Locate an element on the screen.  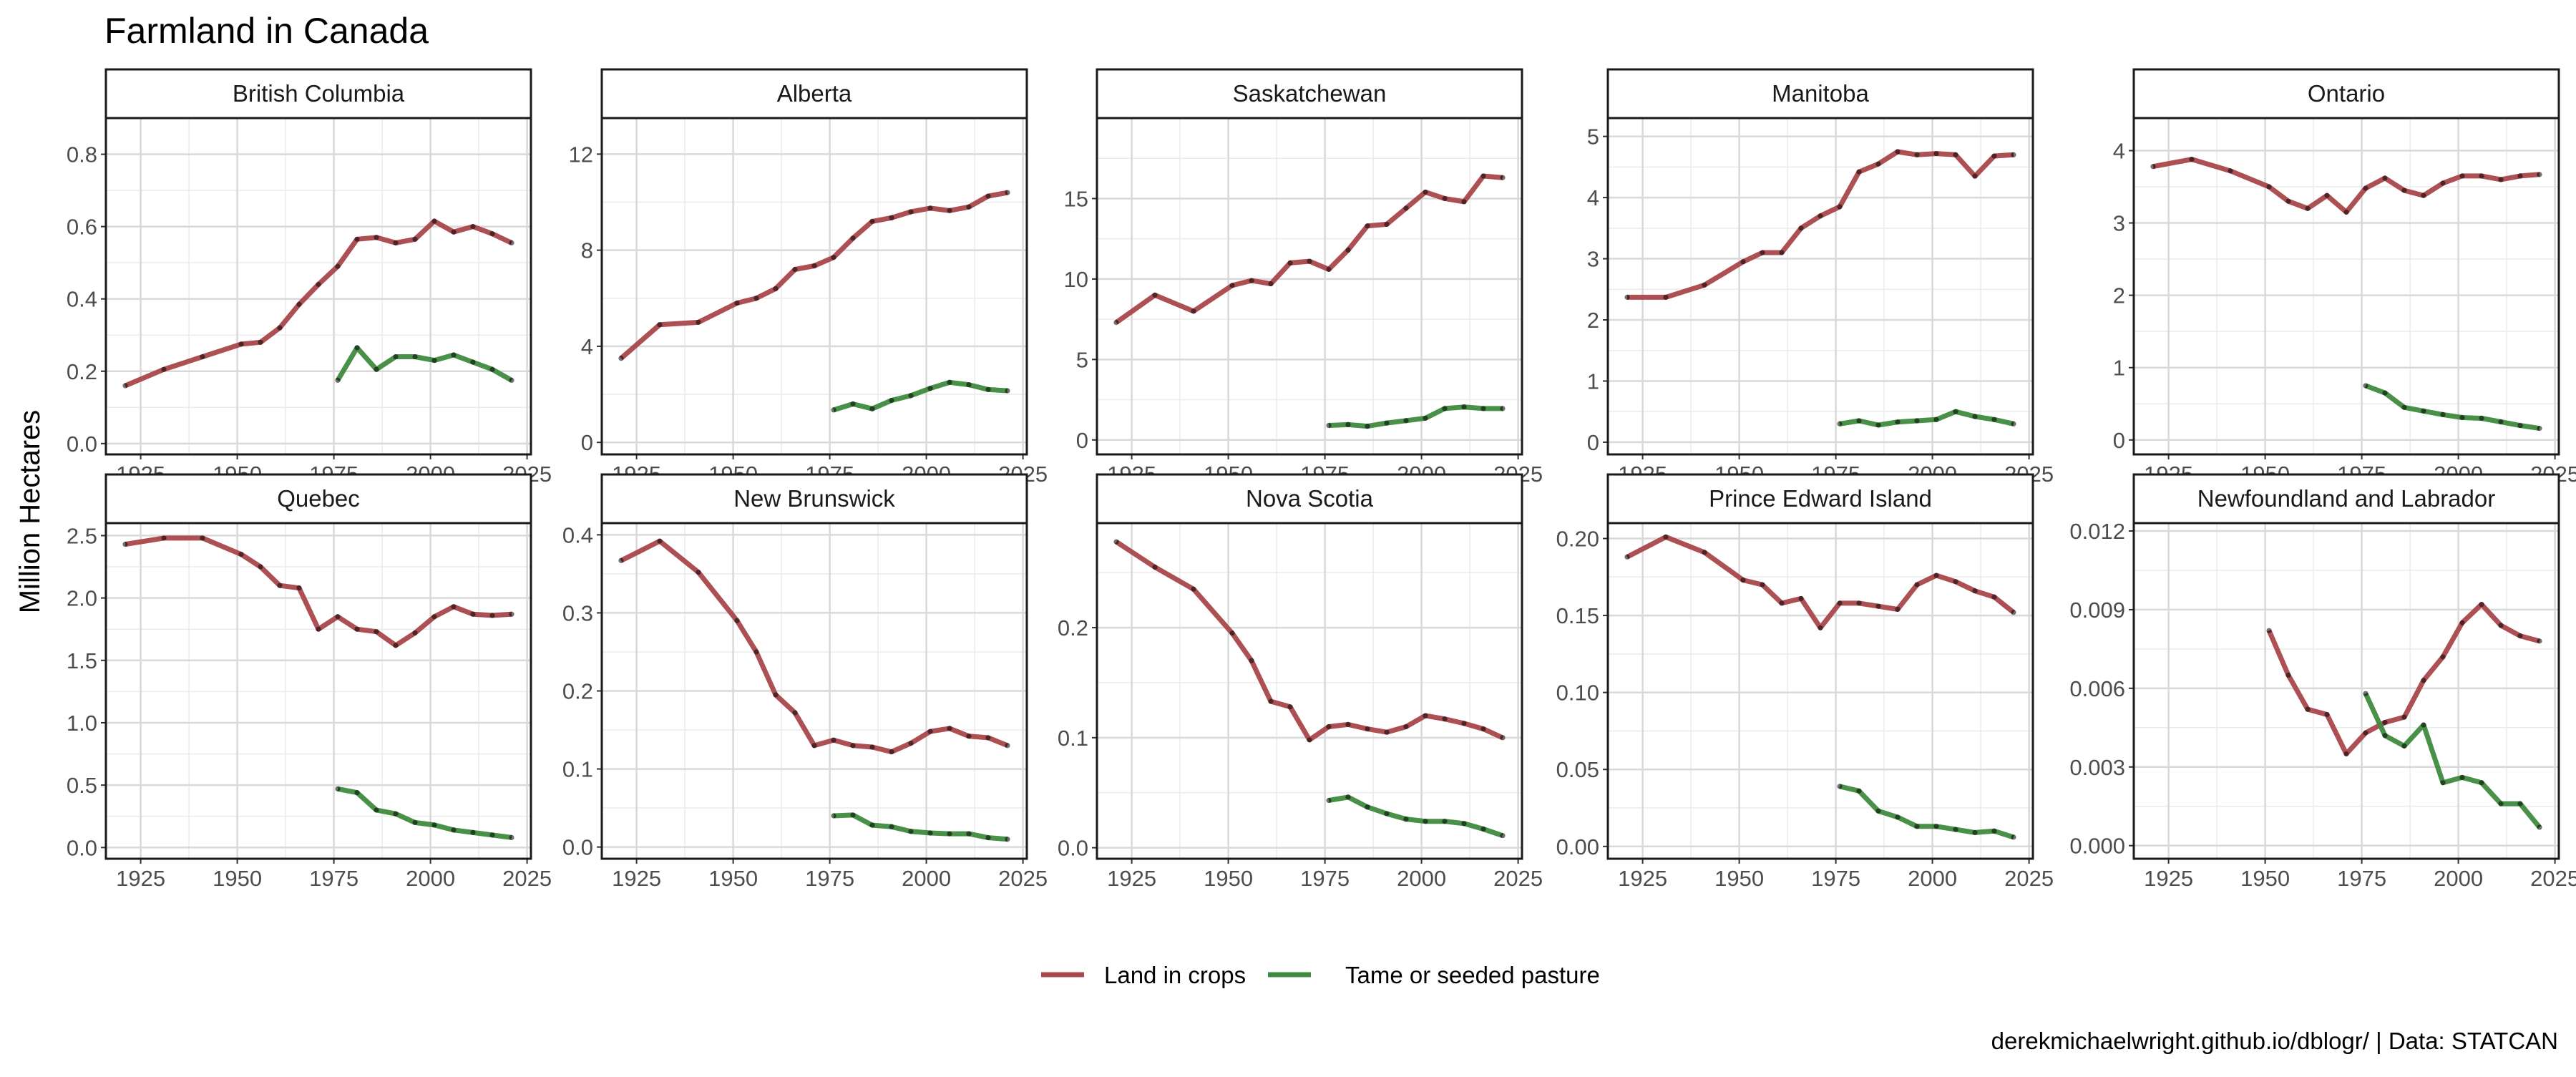
y-tick-label: 0.4 is located at coordinates (577, 534).